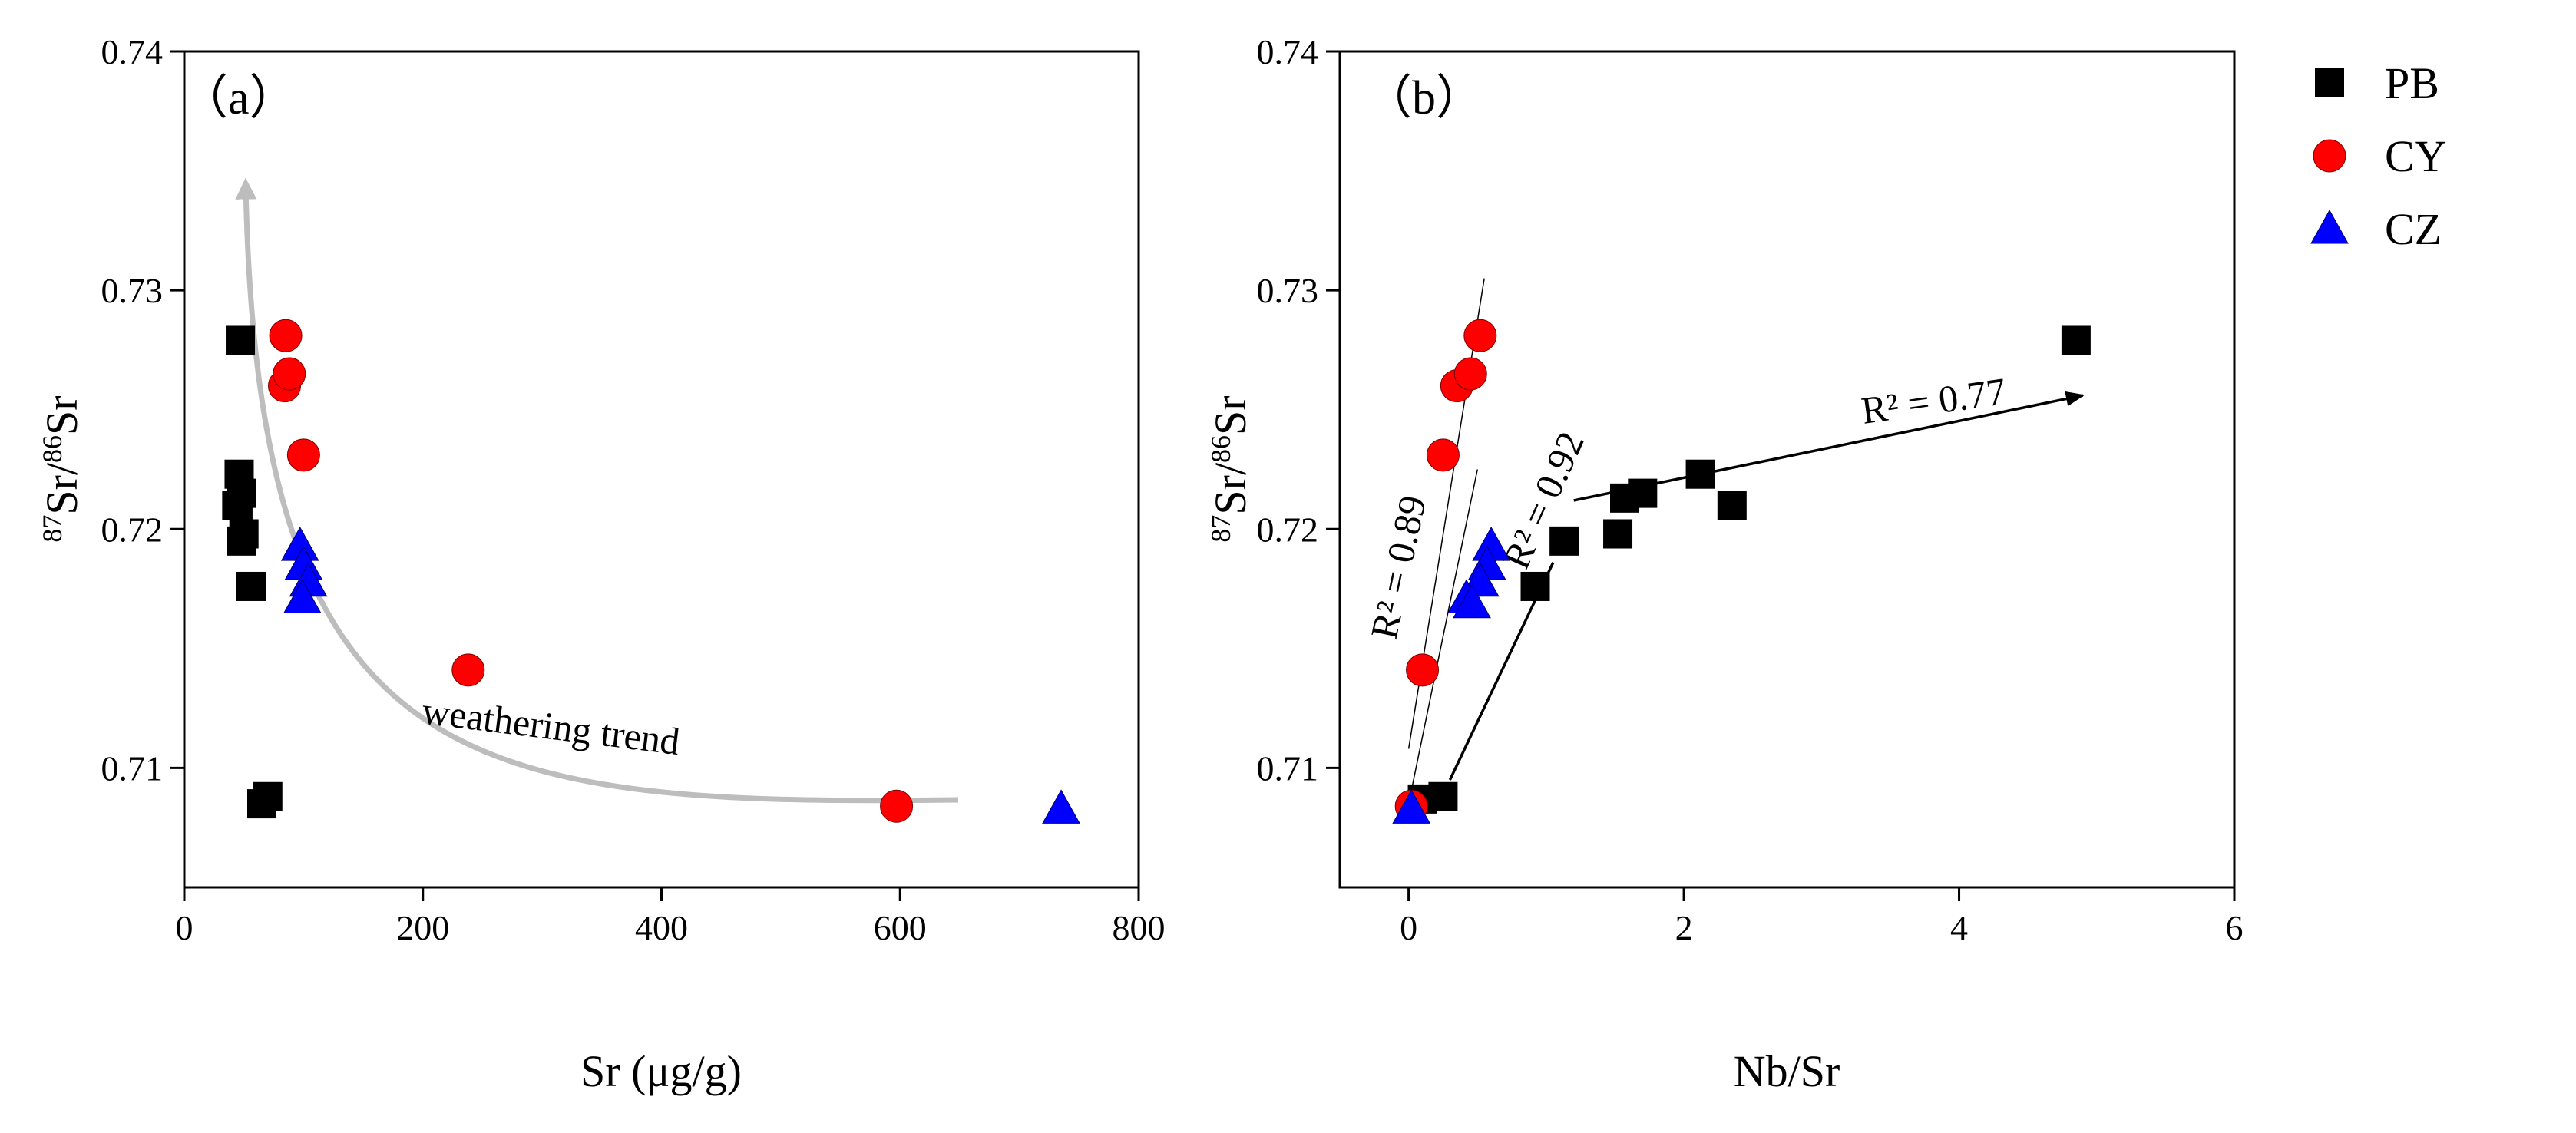 Image resolution: width=2576 pixels, height=1133 pixels. I want to click on legend-label-cz: CZ, so click(2413, 229).